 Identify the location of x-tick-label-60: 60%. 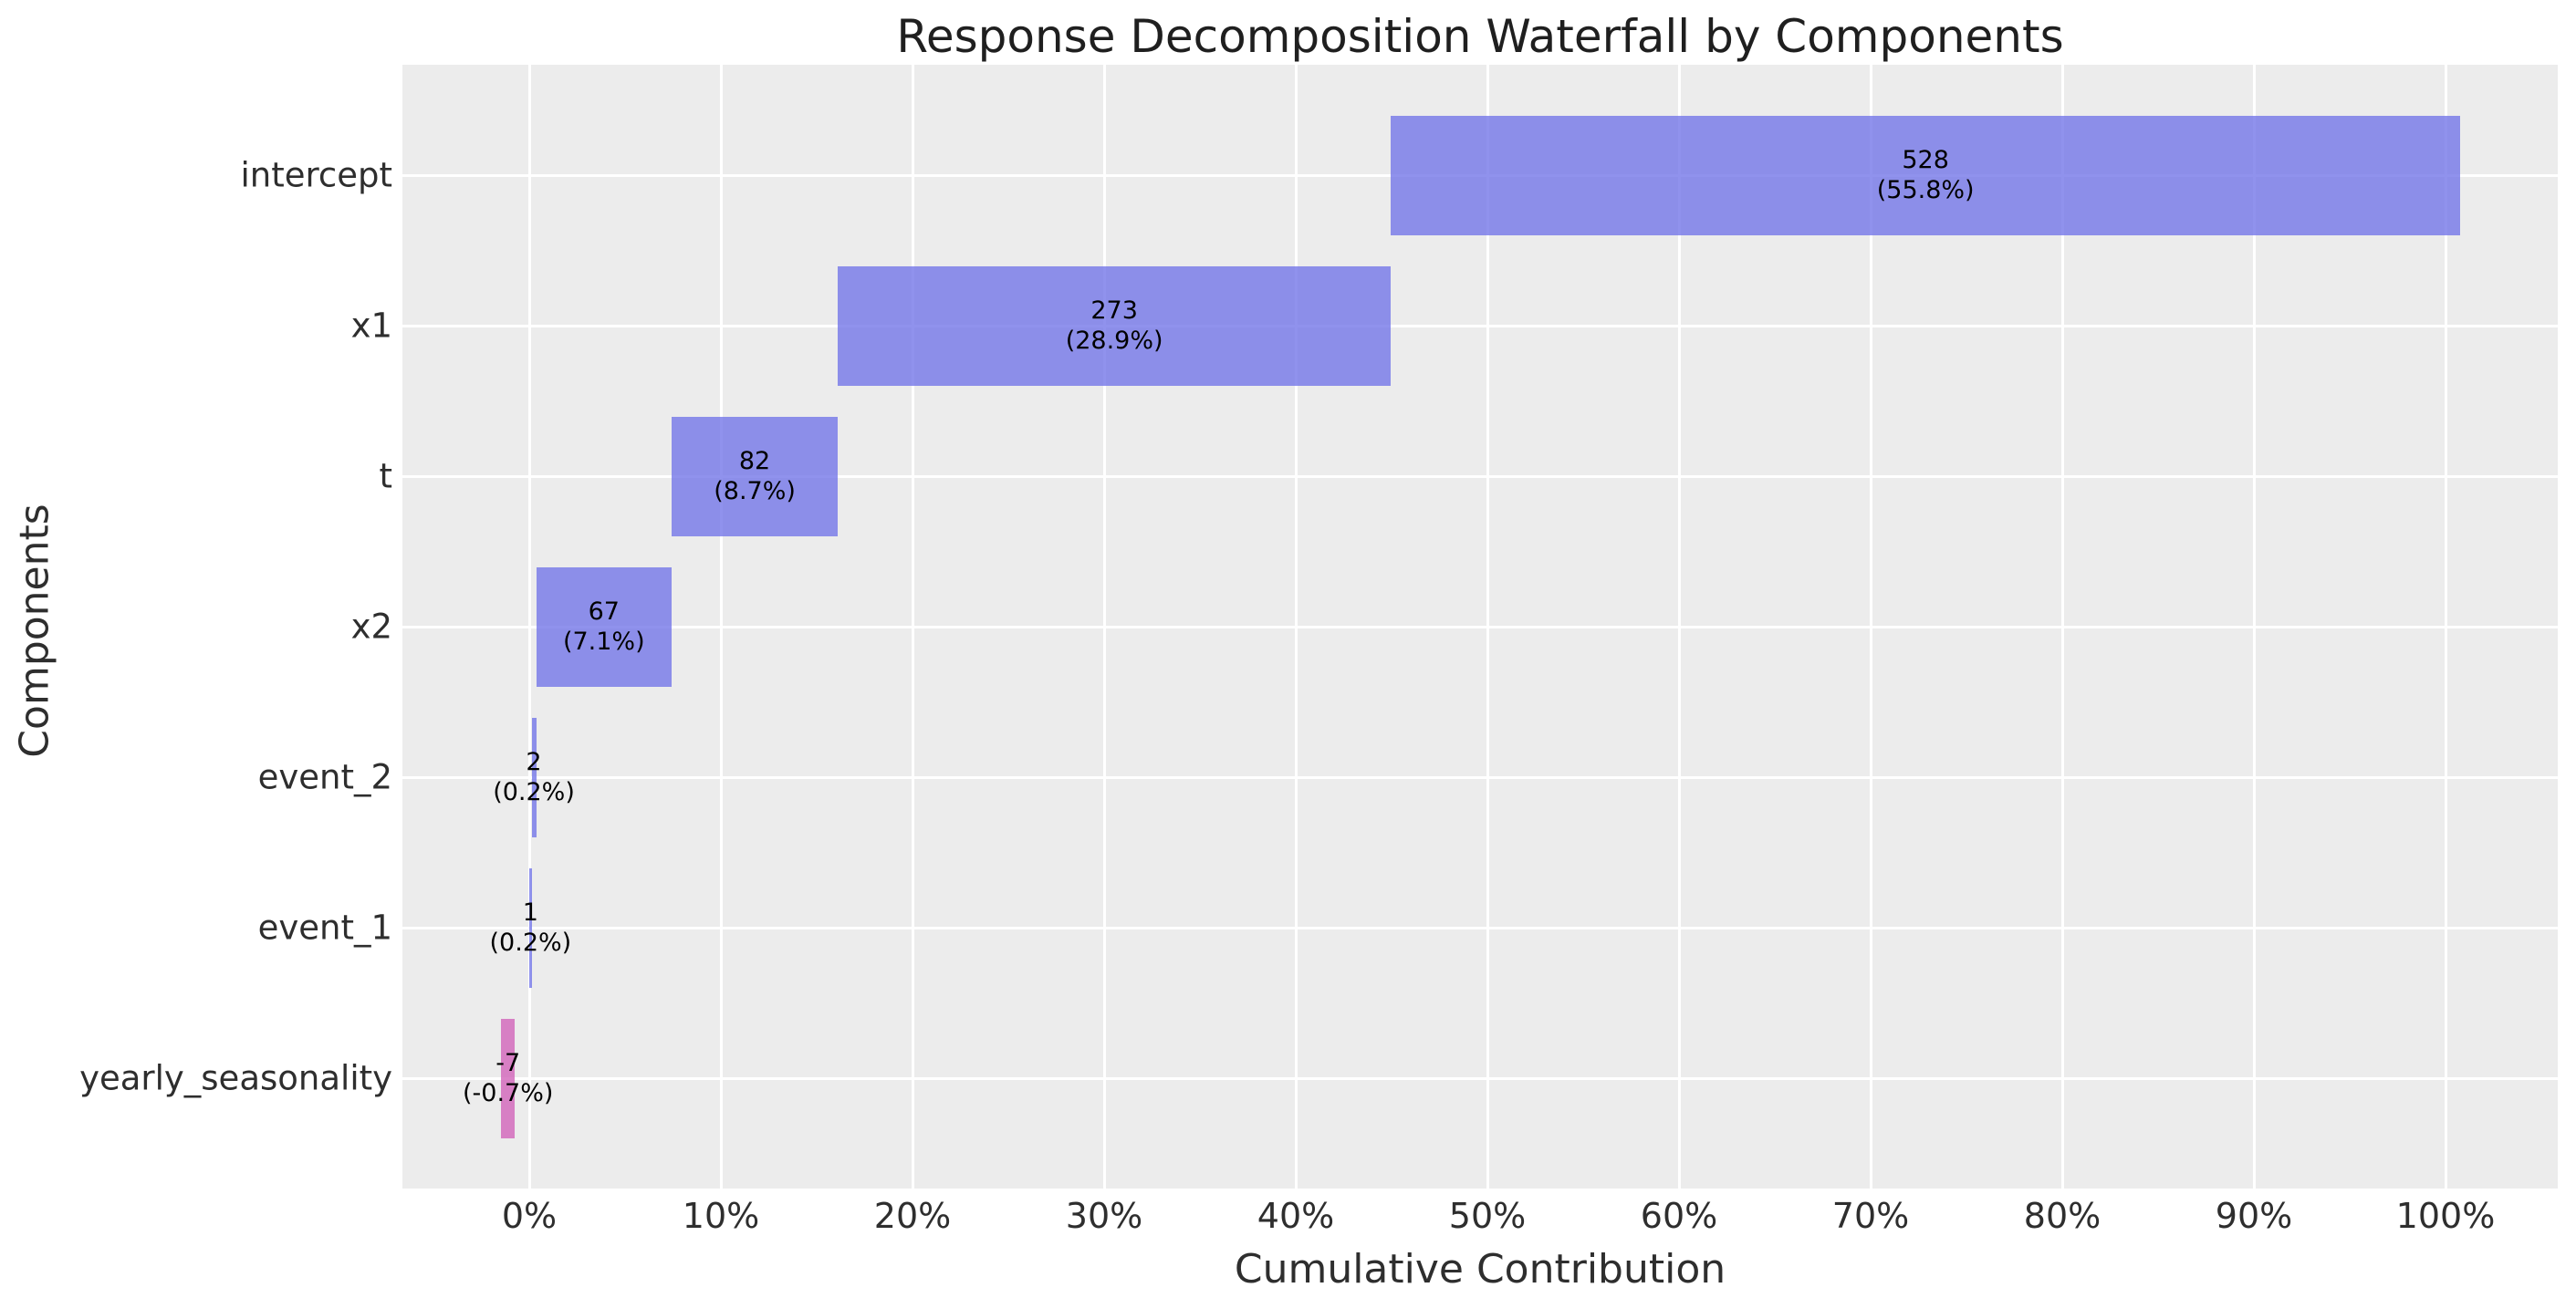
(1679, 1216).